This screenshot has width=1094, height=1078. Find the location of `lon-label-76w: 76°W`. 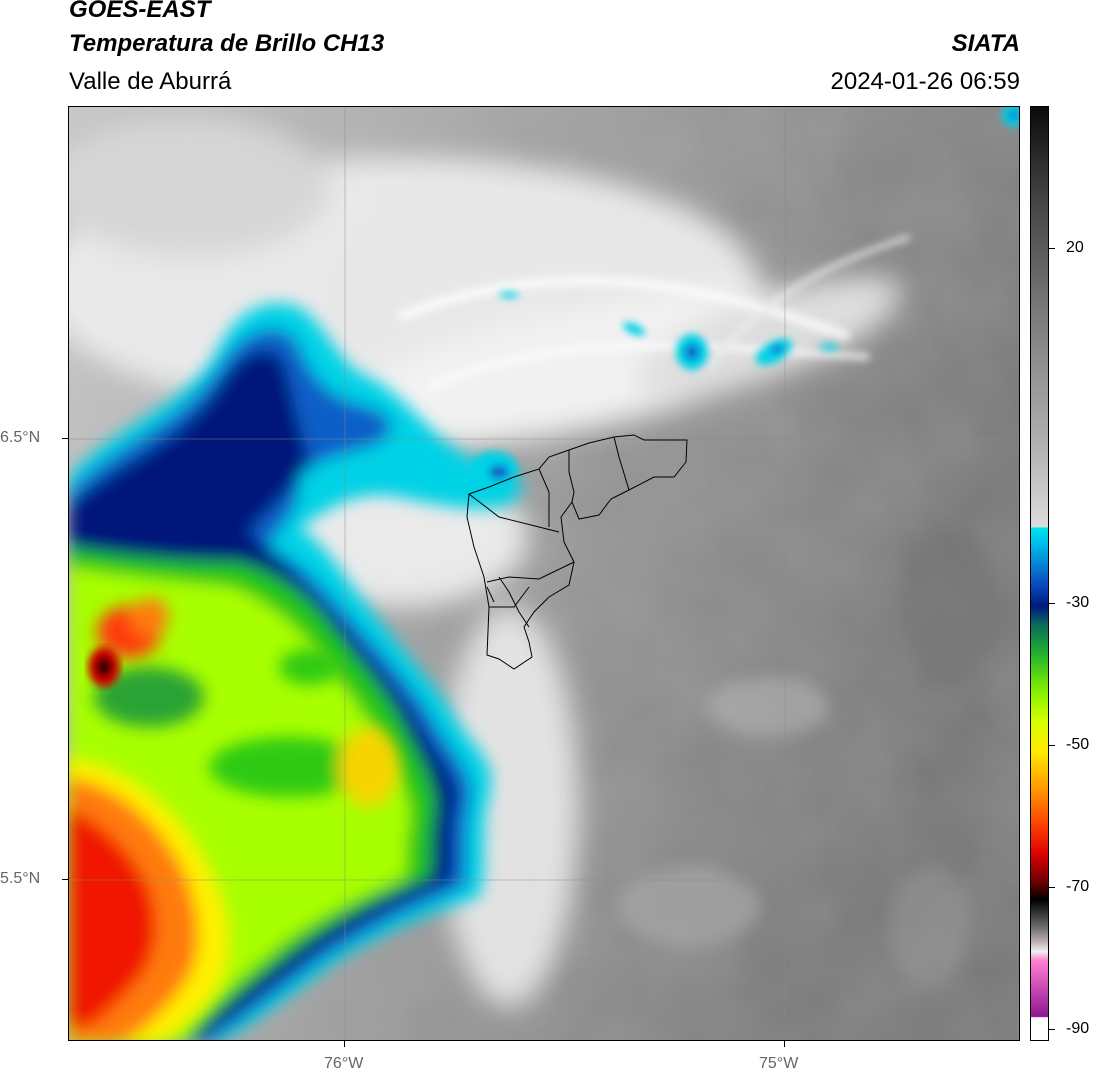

lon-label-76w: 76°W is located at coordinates (344, 1063).